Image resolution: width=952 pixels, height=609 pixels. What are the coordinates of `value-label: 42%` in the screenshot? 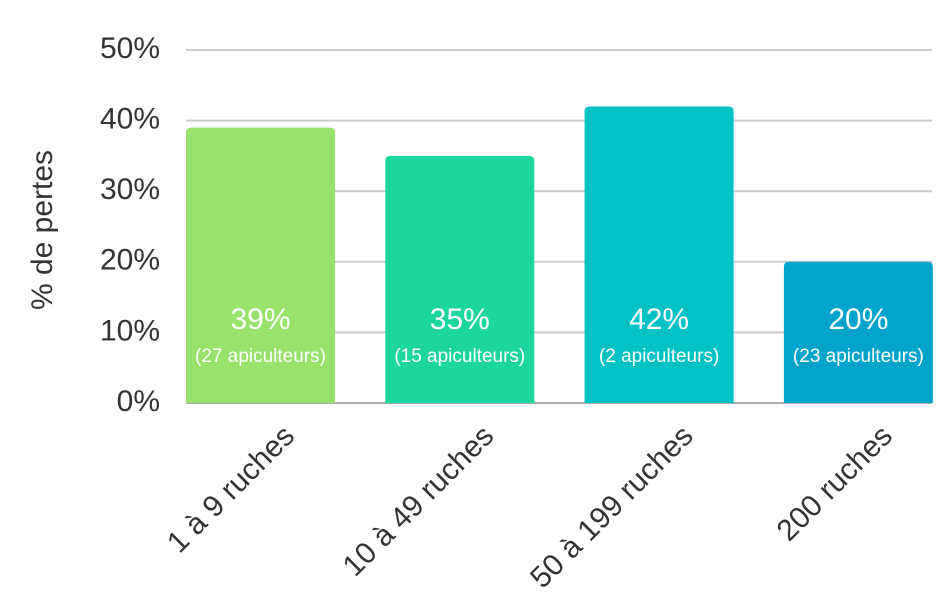 It's located at (659, 319).